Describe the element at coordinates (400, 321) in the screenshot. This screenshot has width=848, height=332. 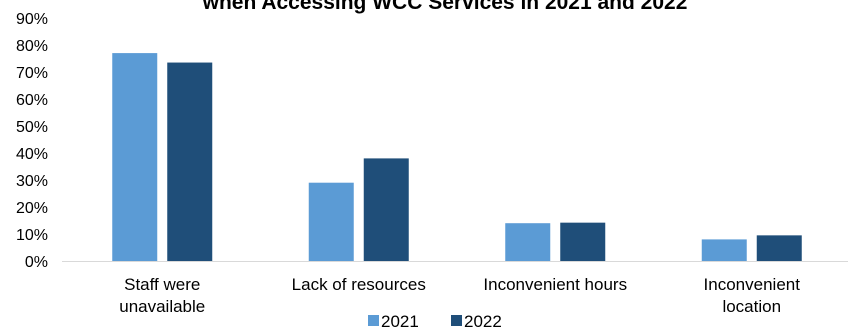
I see `legend-label-2021: 2021` at that location.